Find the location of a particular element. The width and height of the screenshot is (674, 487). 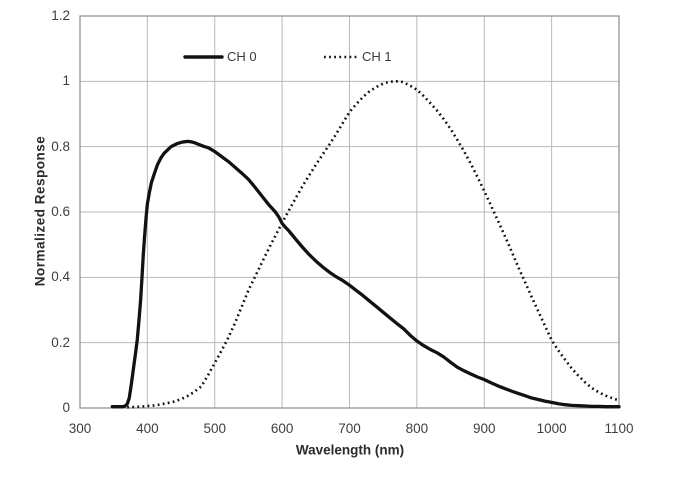

y-tick-label: 0.4 is located at coordinates (60, 277).